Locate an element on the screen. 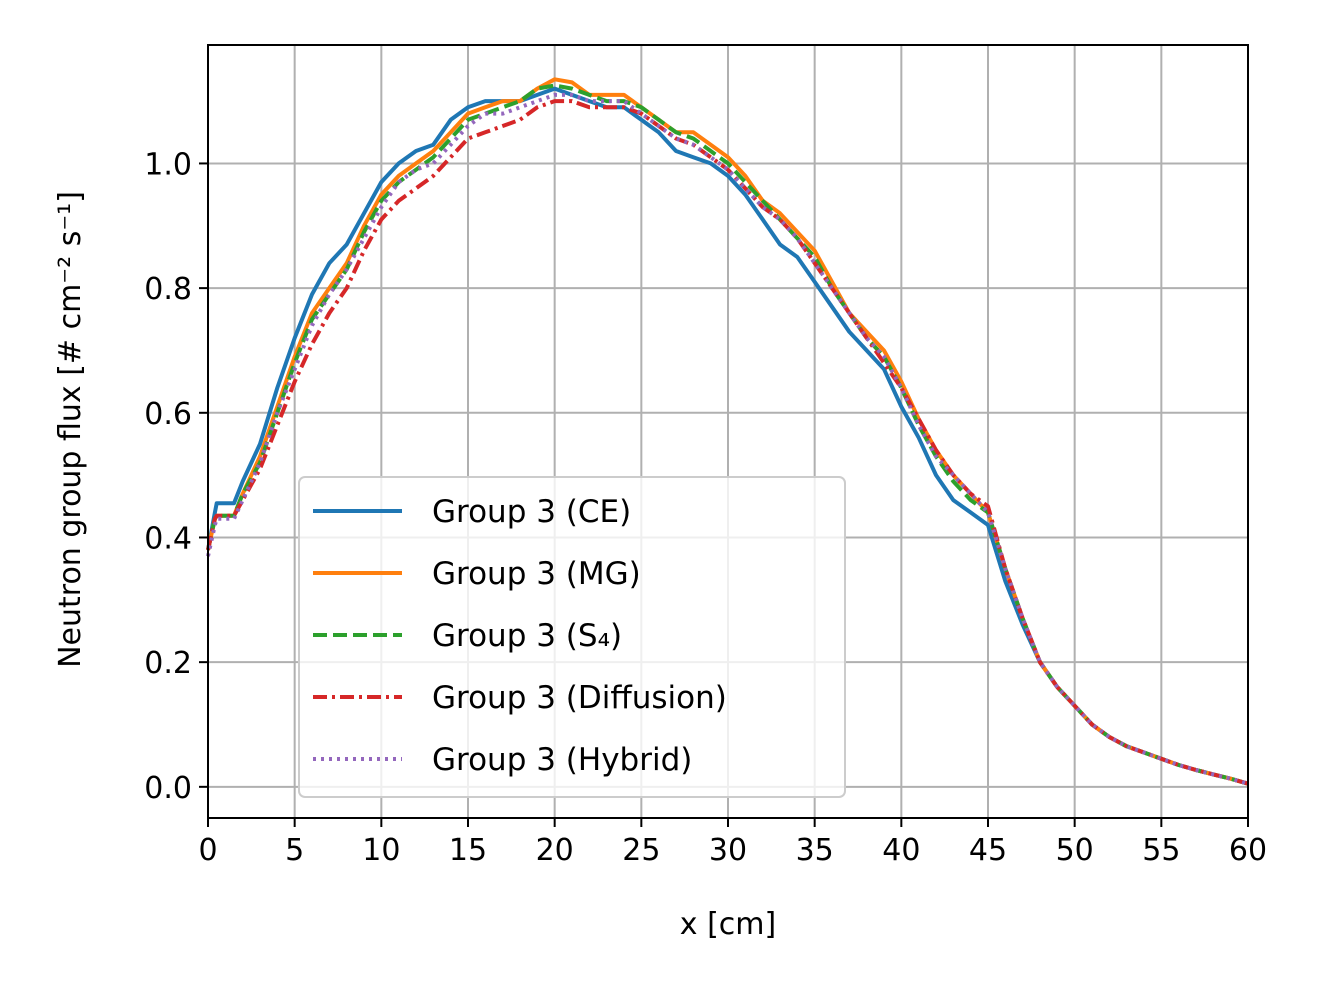 This screenshot has height=990, width=1320. legend-label: Group 3 (CE) is located at coordinates (531, 512).